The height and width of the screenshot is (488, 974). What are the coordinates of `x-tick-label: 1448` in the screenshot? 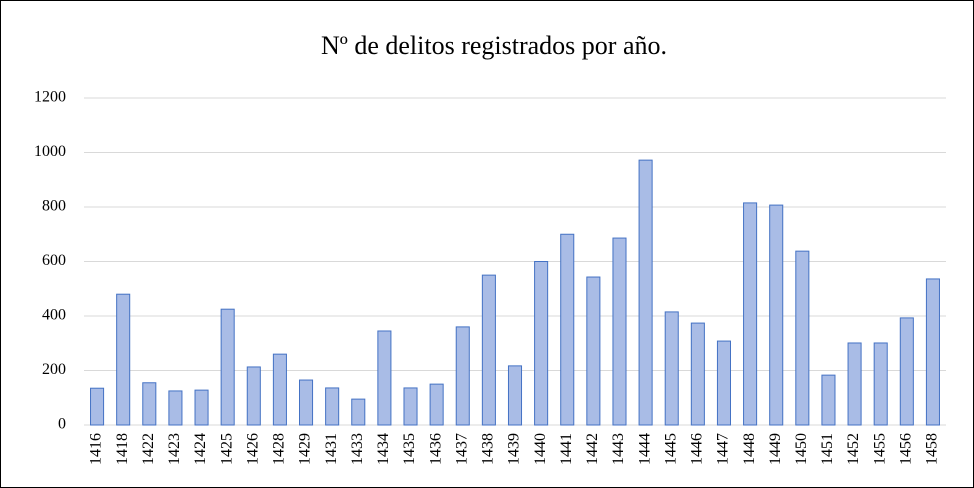 It's located at (749, 449).